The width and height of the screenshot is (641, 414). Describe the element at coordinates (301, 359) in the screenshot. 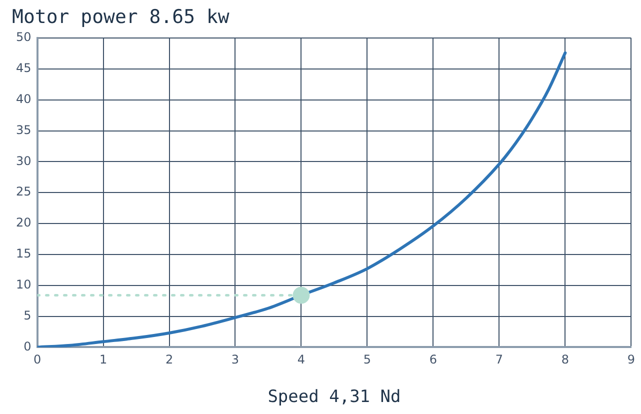

I see `x-tick-label: 4` at that location.